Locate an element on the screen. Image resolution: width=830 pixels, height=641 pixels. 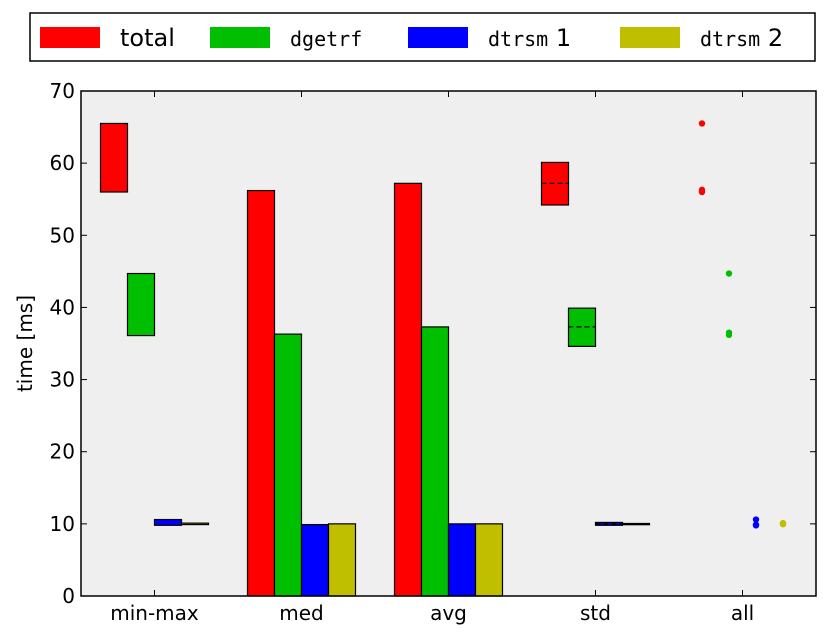
y-tick-label: 10 is located at coordinates (62, 524).